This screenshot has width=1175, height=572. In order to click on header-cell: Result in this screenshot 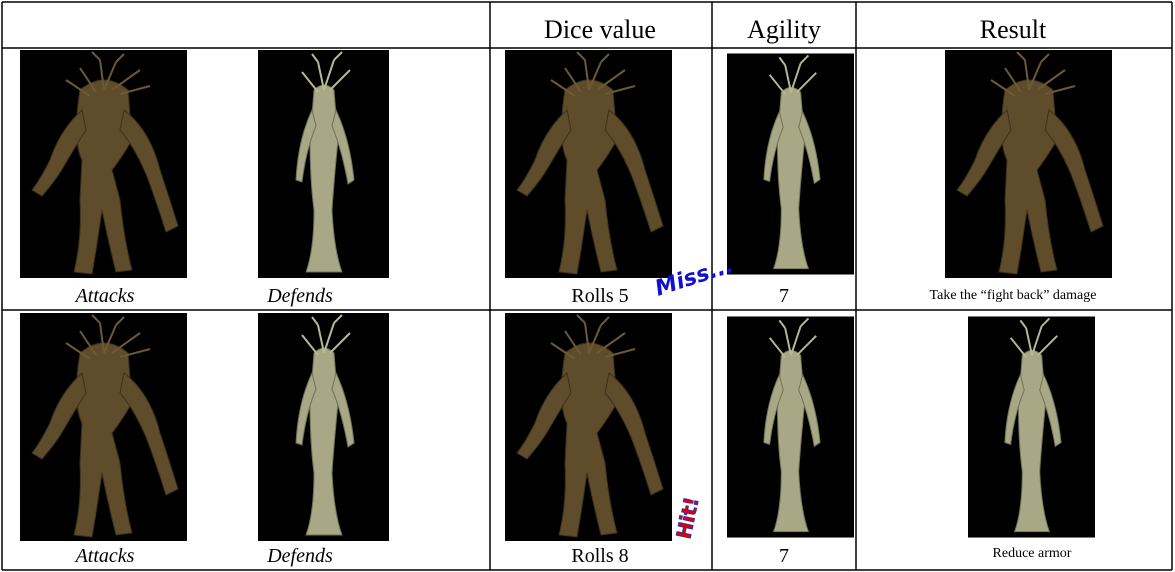, I will do `click(1013, 29)`.